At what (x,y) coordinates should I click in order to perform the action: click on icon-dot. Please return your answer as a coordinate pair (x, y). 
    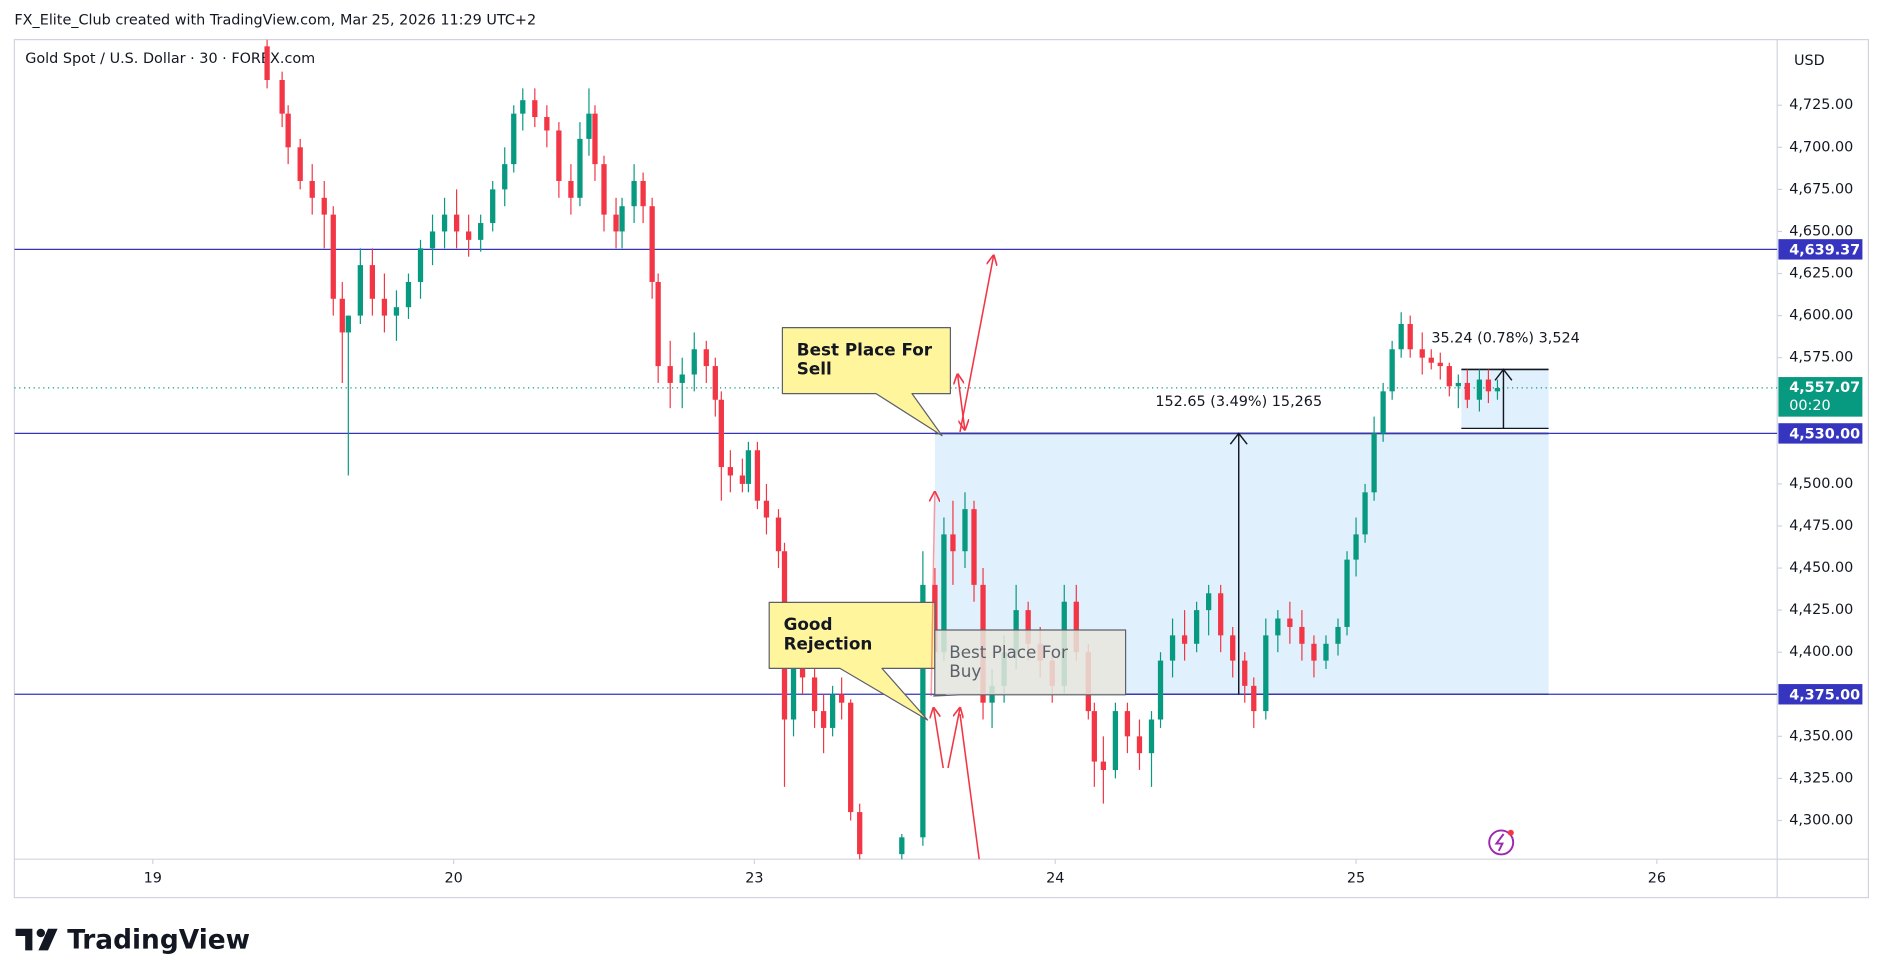
    Looking at the image, I should click on (1510, 832).